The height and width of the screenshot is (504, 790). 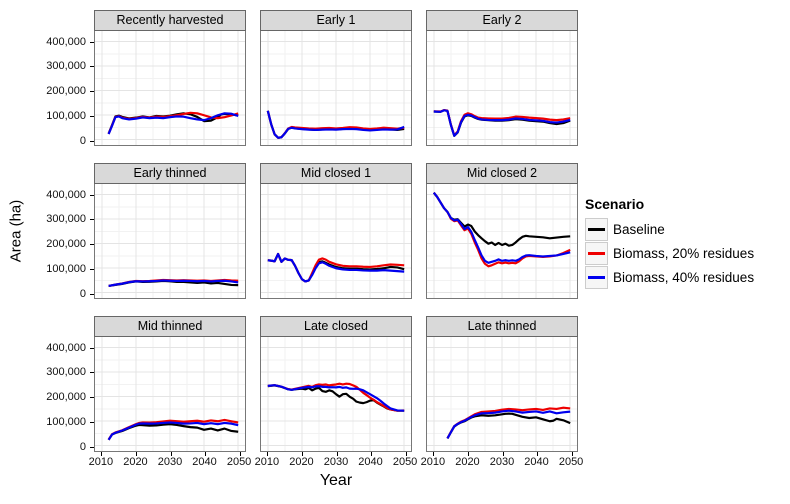 I want to click on biomass20-line-swatch, so click(x=596, y=253).